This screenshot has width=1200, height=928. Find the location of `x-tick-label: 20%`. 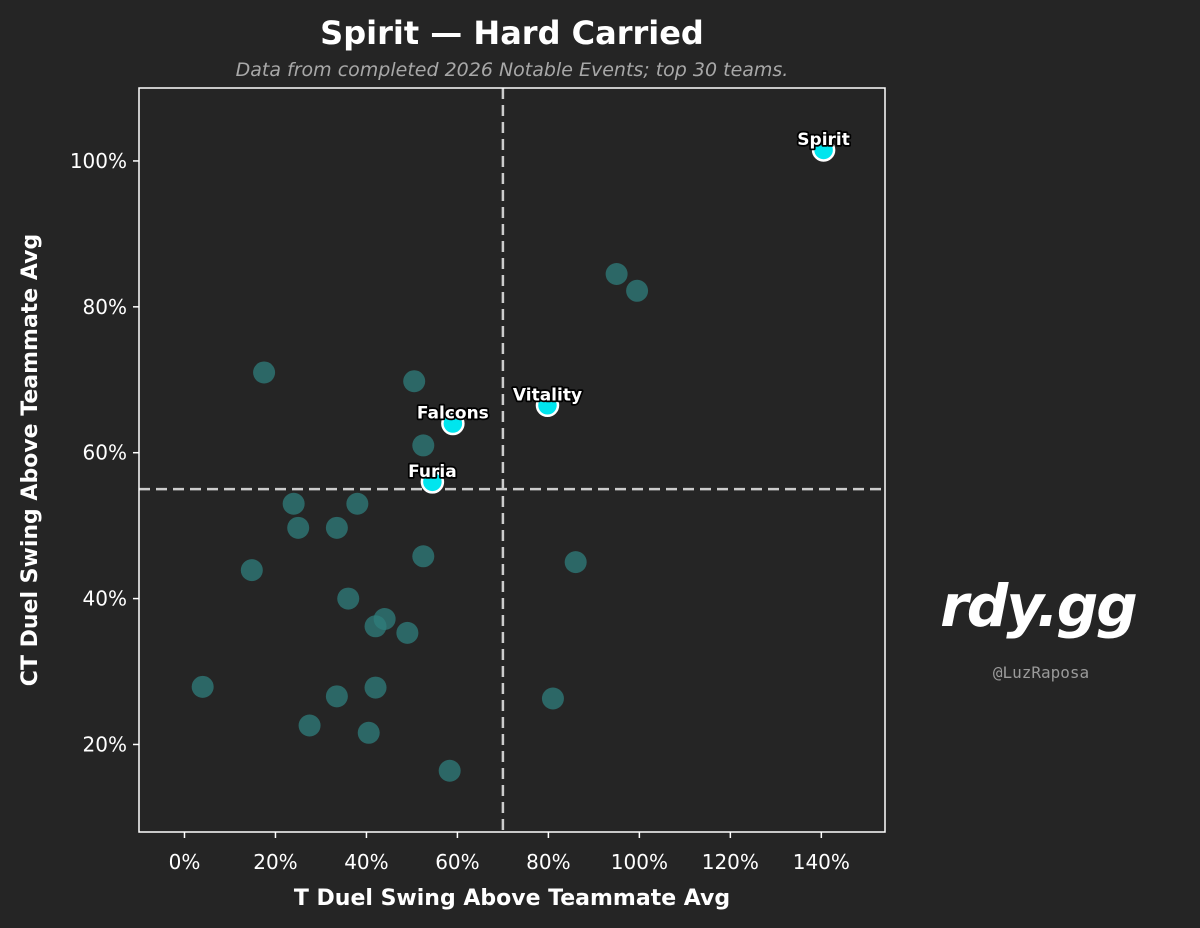

x-tick-label: 20% is located at coordinates (275, 862).